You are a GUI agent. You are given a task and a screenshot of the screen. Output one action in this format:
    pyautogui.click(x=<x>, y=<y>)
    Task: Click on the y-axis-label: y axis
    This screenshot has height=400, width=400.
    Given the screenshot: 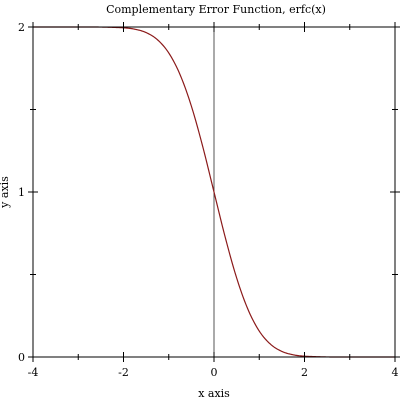 What is the action you would take?
    pyautogui.click(x=5, y=192)
    